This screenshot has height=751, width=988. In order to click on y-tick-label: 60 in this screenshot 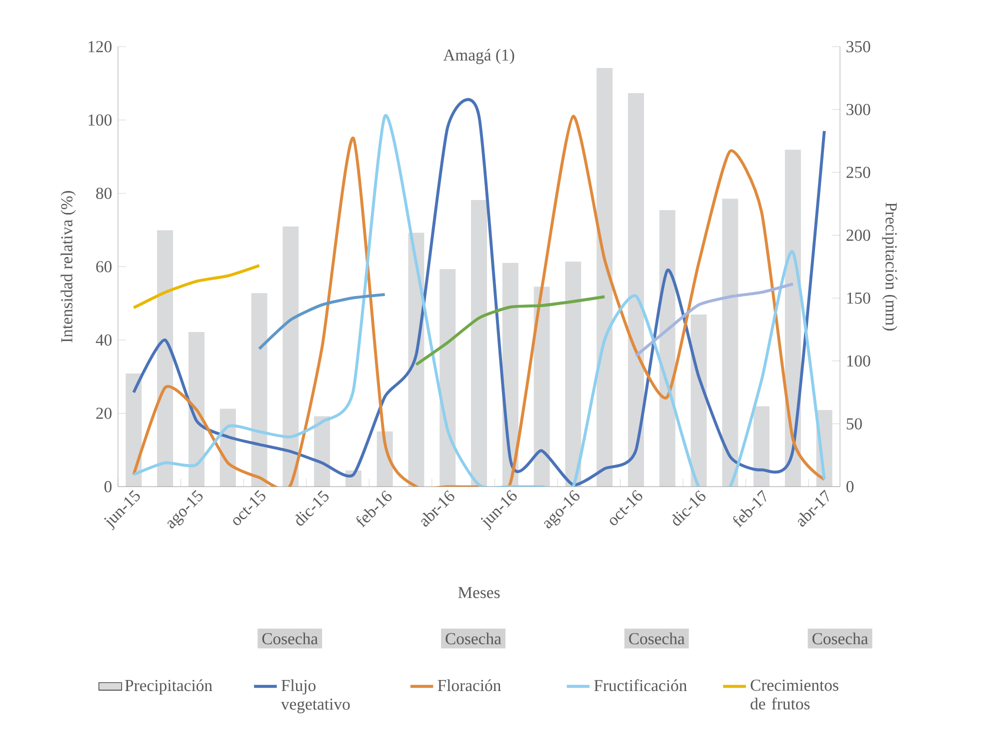, I will do `click(104, 266)`.